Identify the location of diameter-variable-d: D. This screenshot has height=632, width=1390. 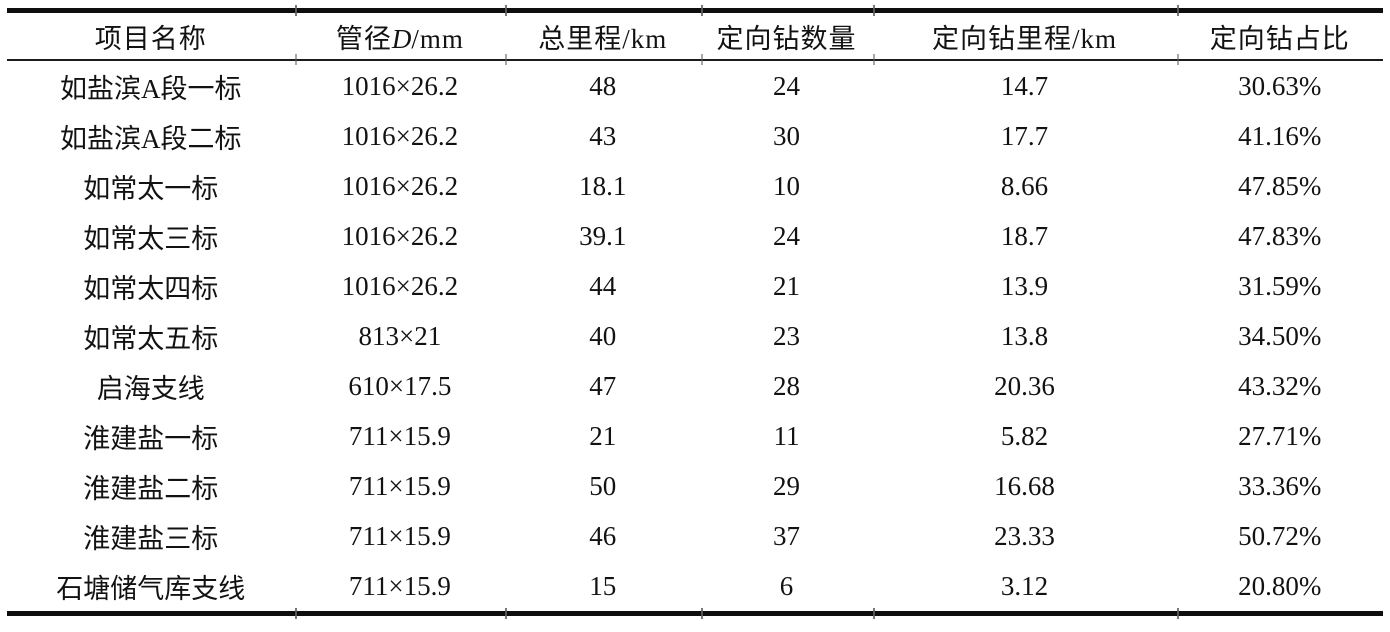
(401, 38).